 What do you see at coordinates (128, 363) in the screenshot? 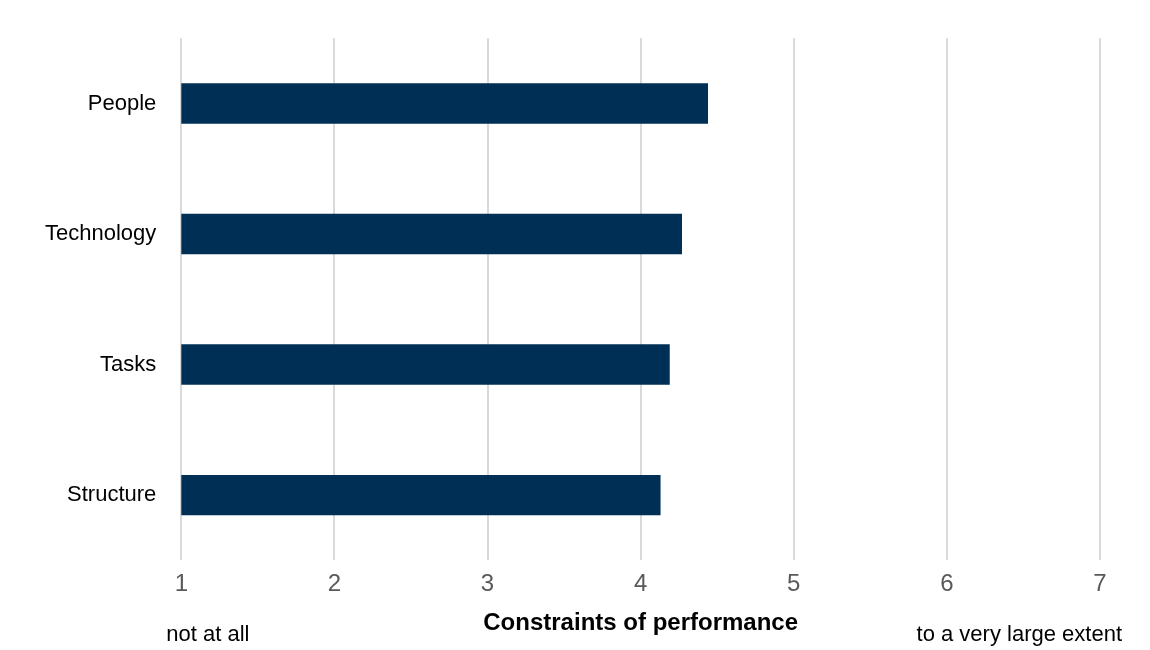
I see `y-tick-label: Tasks` at bounding box center [128, 363].